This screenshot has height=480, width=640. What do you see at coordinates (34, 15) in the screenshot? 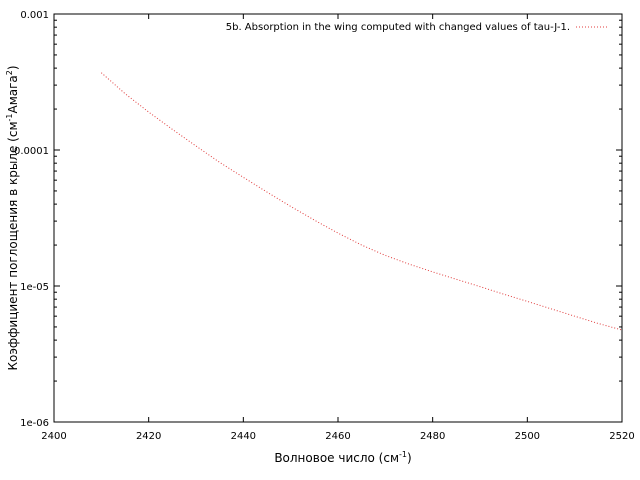
I see `y-tick-label: 0.001` at bounding box center [34, 15].